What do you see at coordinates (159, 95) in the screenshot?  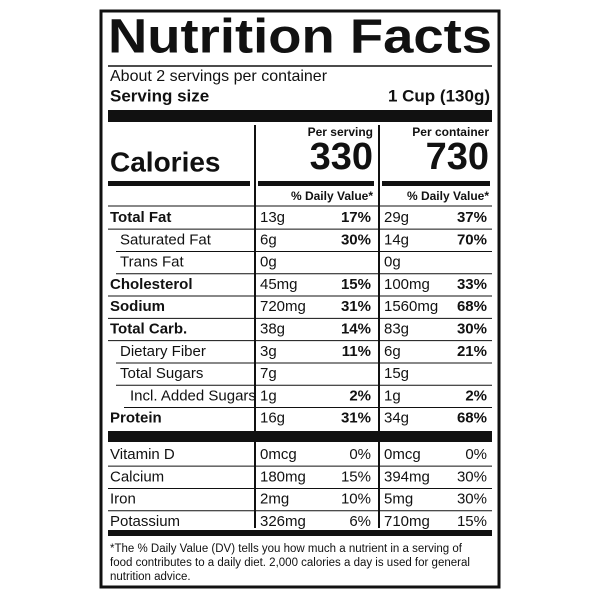 I see `serving-size-label: Serving size` at bounding box center [159, 95].